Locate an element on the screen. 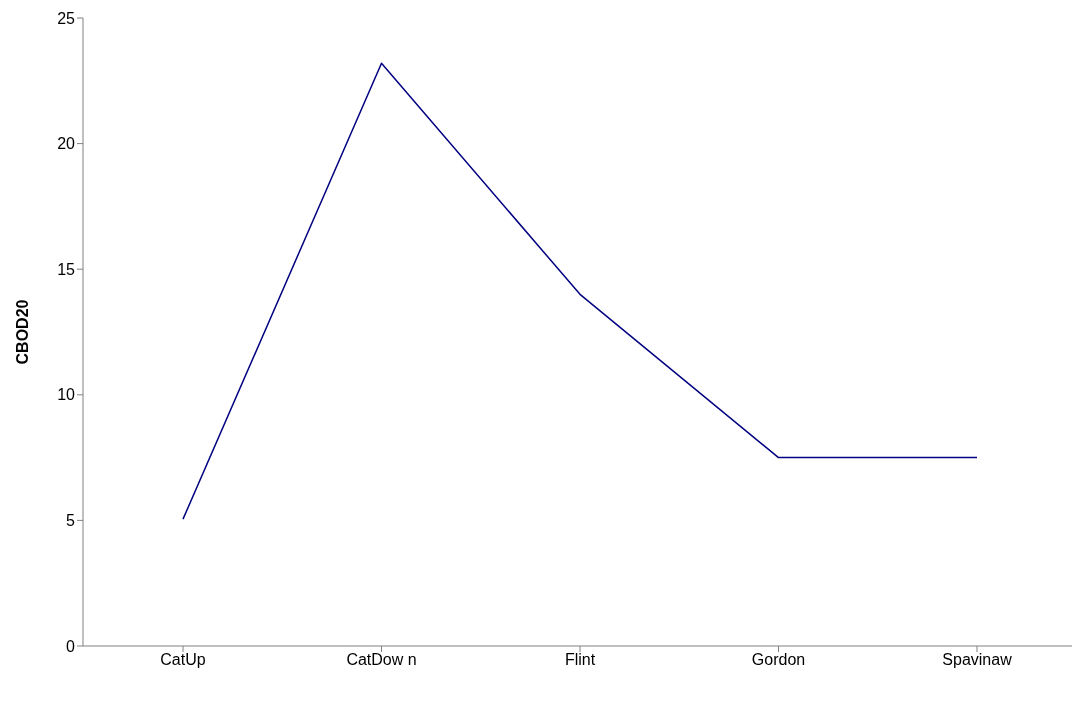  x-tick-label: CatDow n is located at coordinates (381, 660).